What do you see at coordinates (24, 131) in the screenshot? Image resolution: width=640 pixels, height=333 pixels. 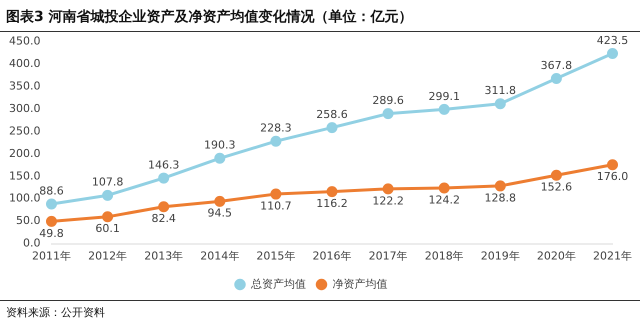 I see `y-tick-label: 250.0` at bounding box center [24, 131].